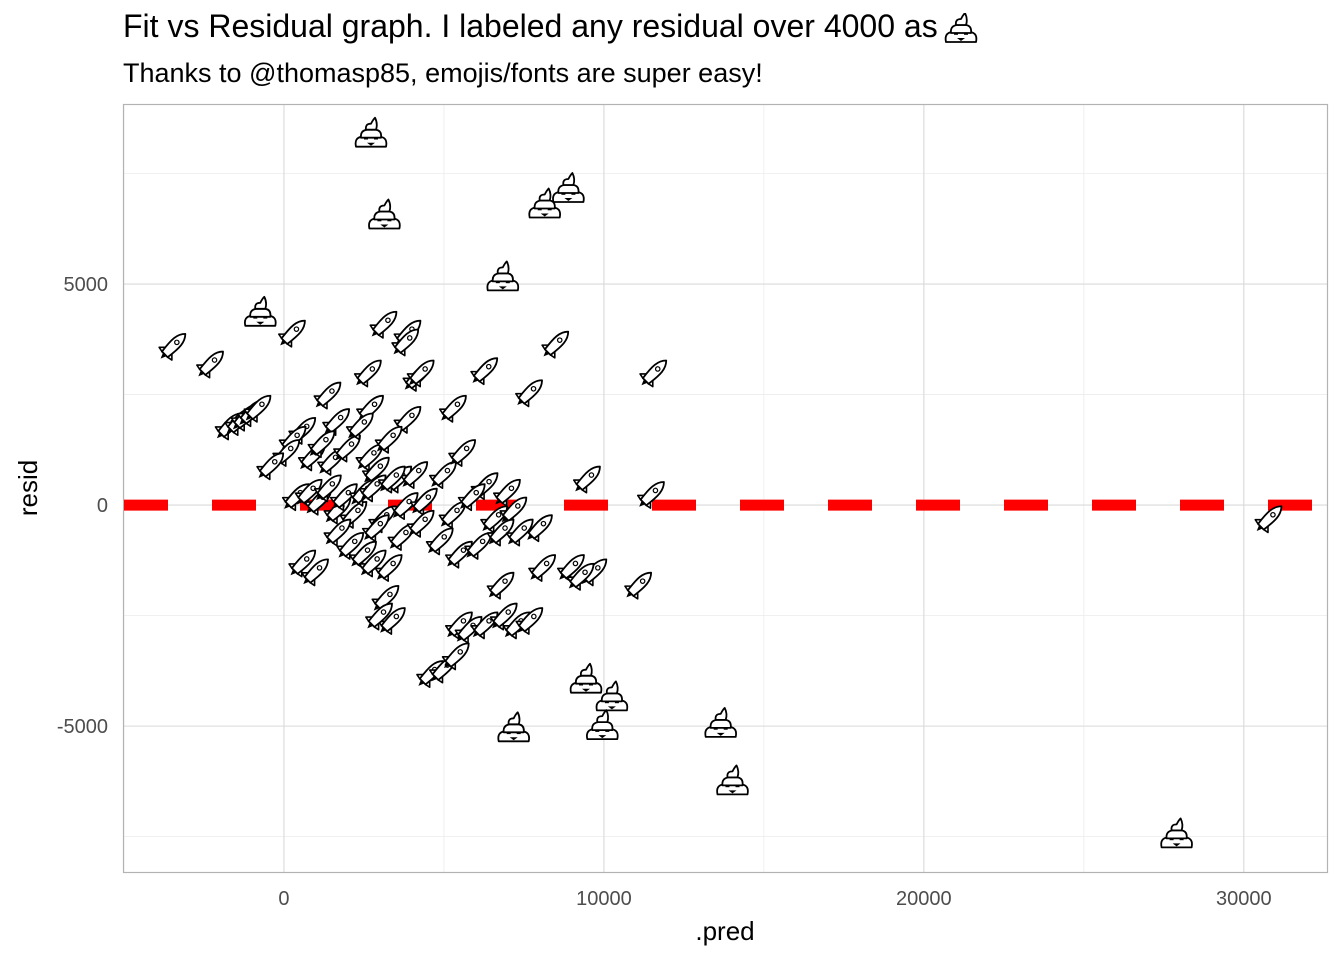 The height and width of the screenshot is (960, 1344). Describe the element at coordinates (724, 931) in the screenshot. I see `x-axis-label: .pred` at that location.